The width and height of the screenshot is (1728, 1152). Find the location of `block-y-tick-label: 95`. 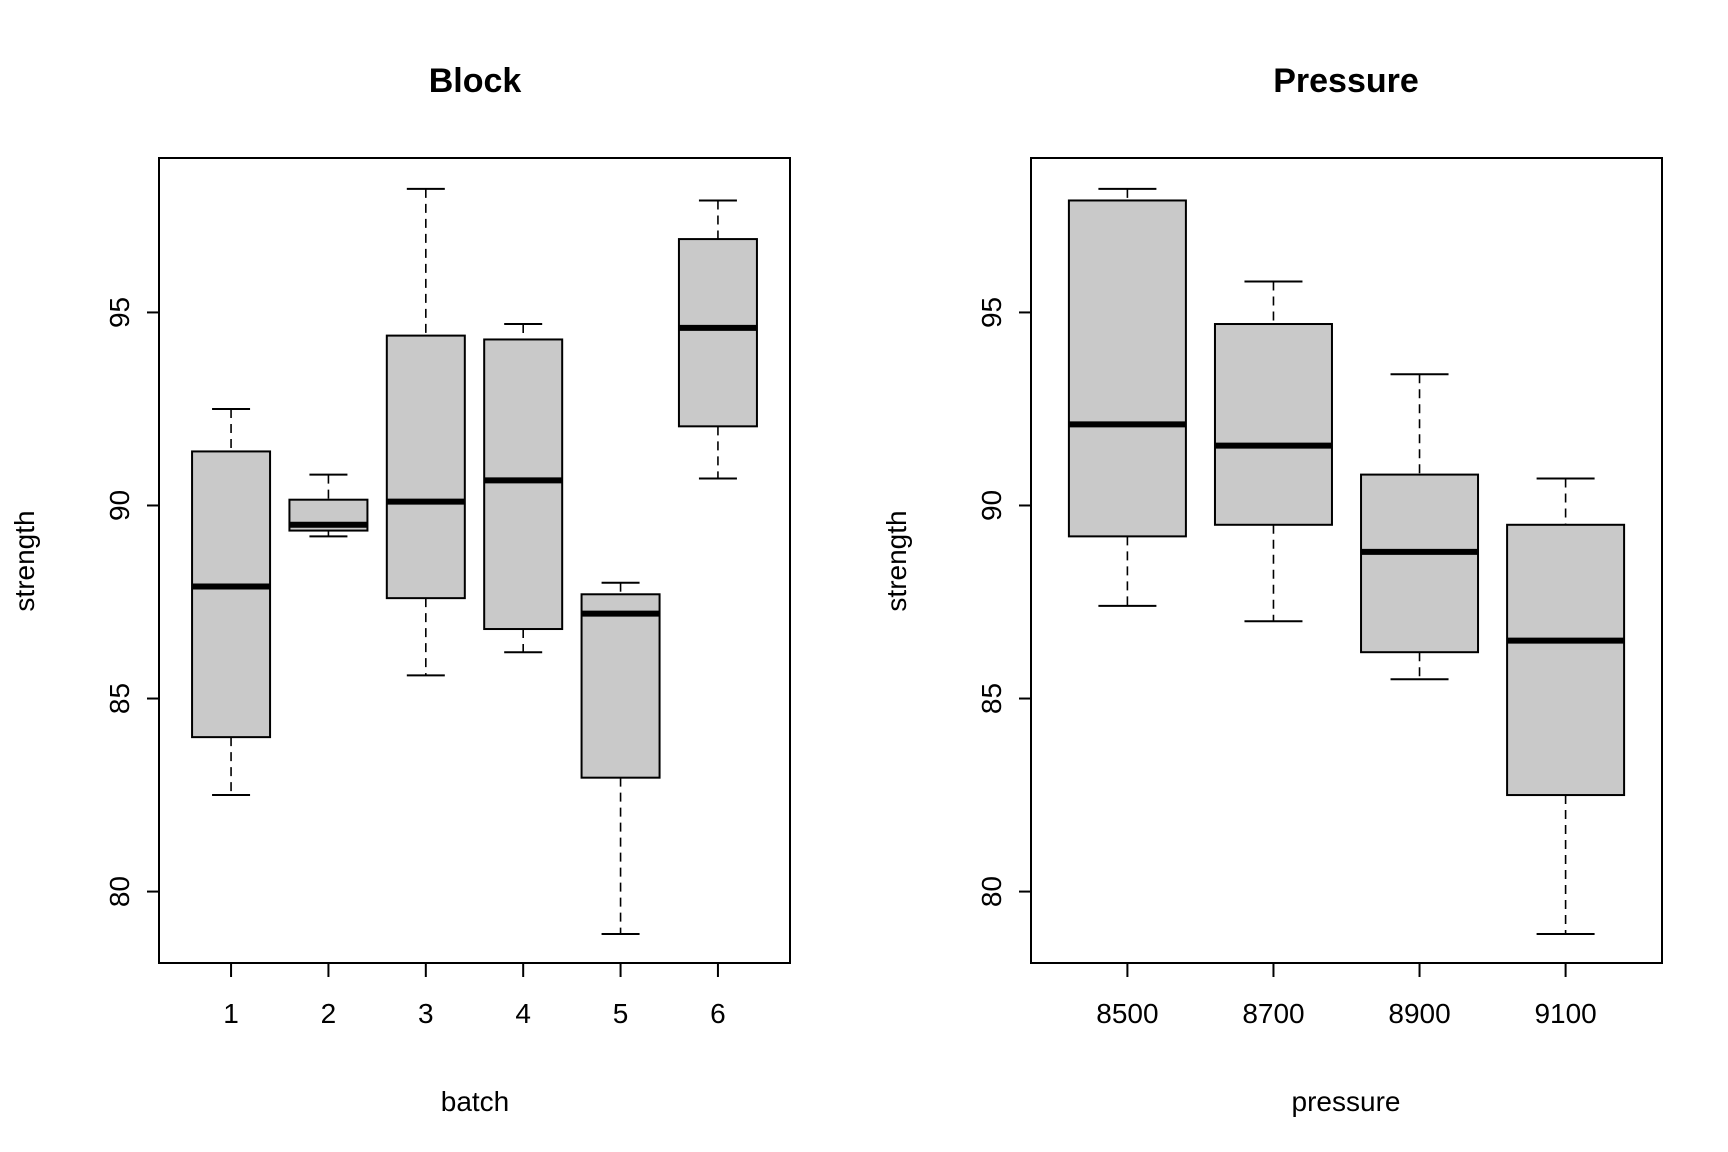

block-y-tick-label: 95 is located at coordinates (119, 312).